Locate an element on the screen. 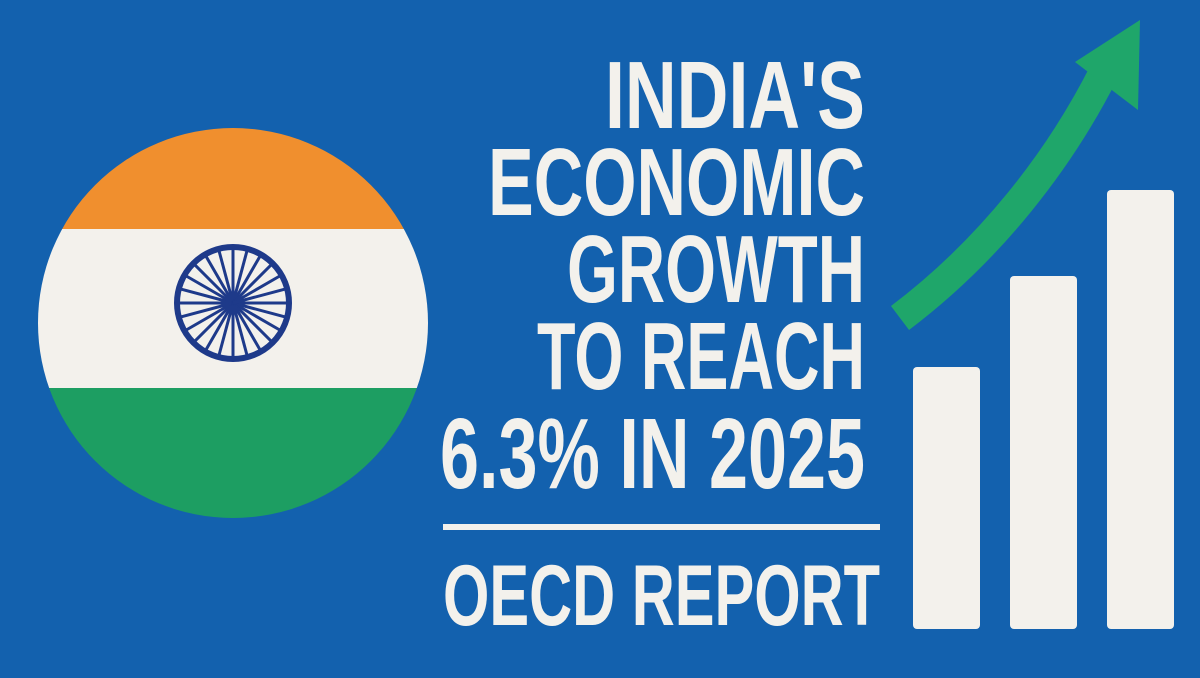 The image size is (1200, 678). headline-line: TO REACH is located at coordinates (701, 356).